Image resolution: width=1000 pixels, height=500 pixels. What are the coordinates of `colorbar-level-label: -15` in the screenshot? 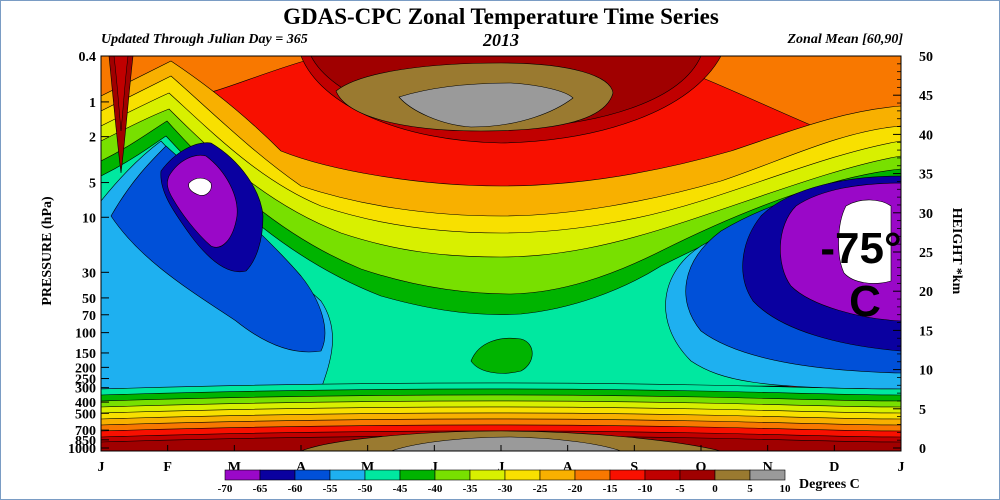 It's located at (610, 489).